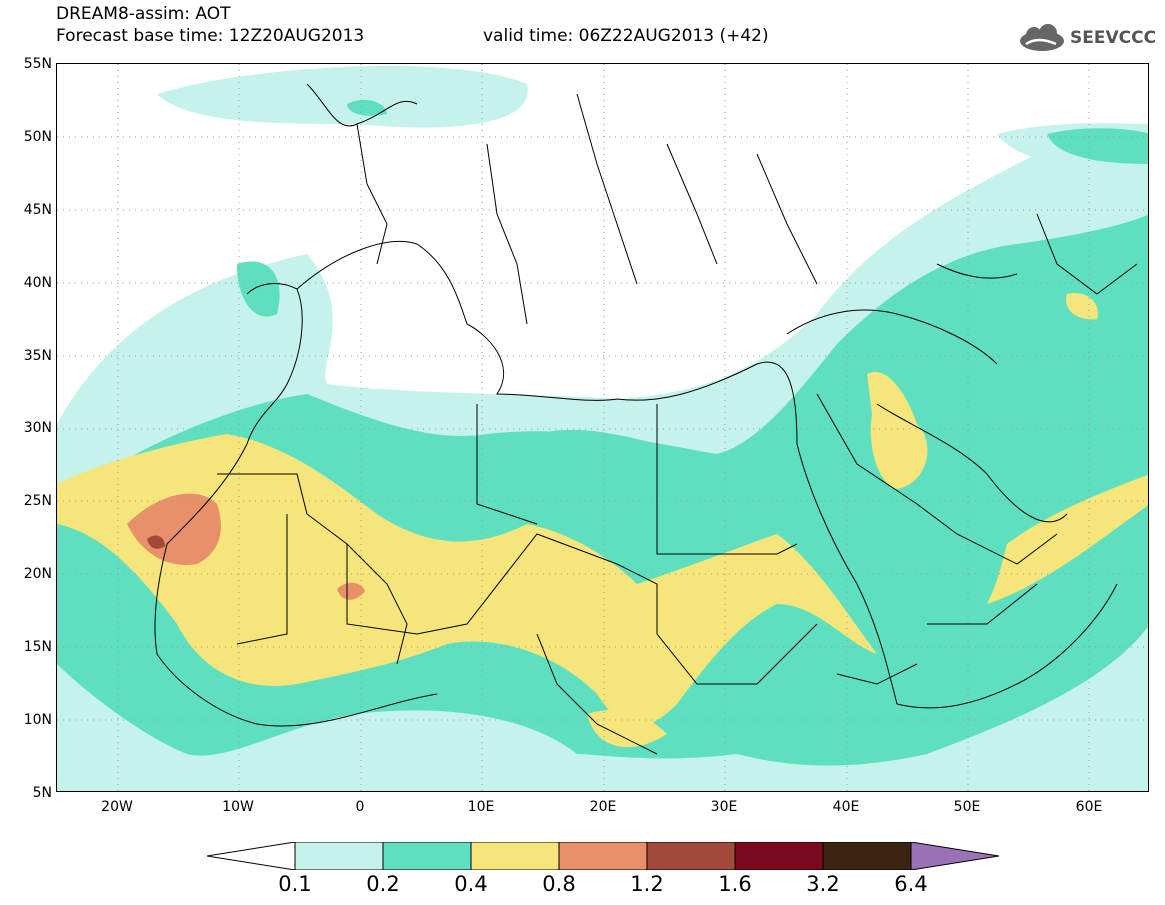 Image resolution: width=1165 pixels, height=905 pixels. What do you see at coordinates (559, 884) in the screenshot?
I see `colorbar-label-0-8: 0.8` at bounding box center [559, 884].